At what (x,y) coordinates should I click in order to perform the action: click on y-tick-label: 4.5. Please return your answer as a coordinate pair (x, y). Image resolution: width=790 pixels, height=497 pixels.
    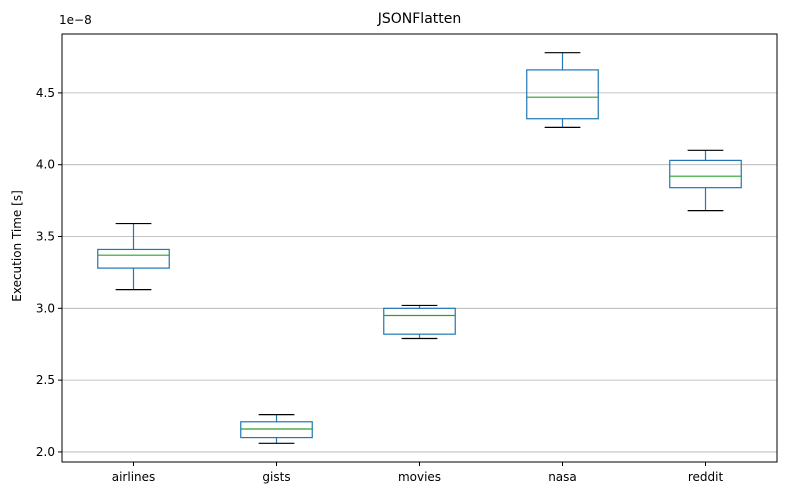
    Looking at the image, I should click on (45, 93).